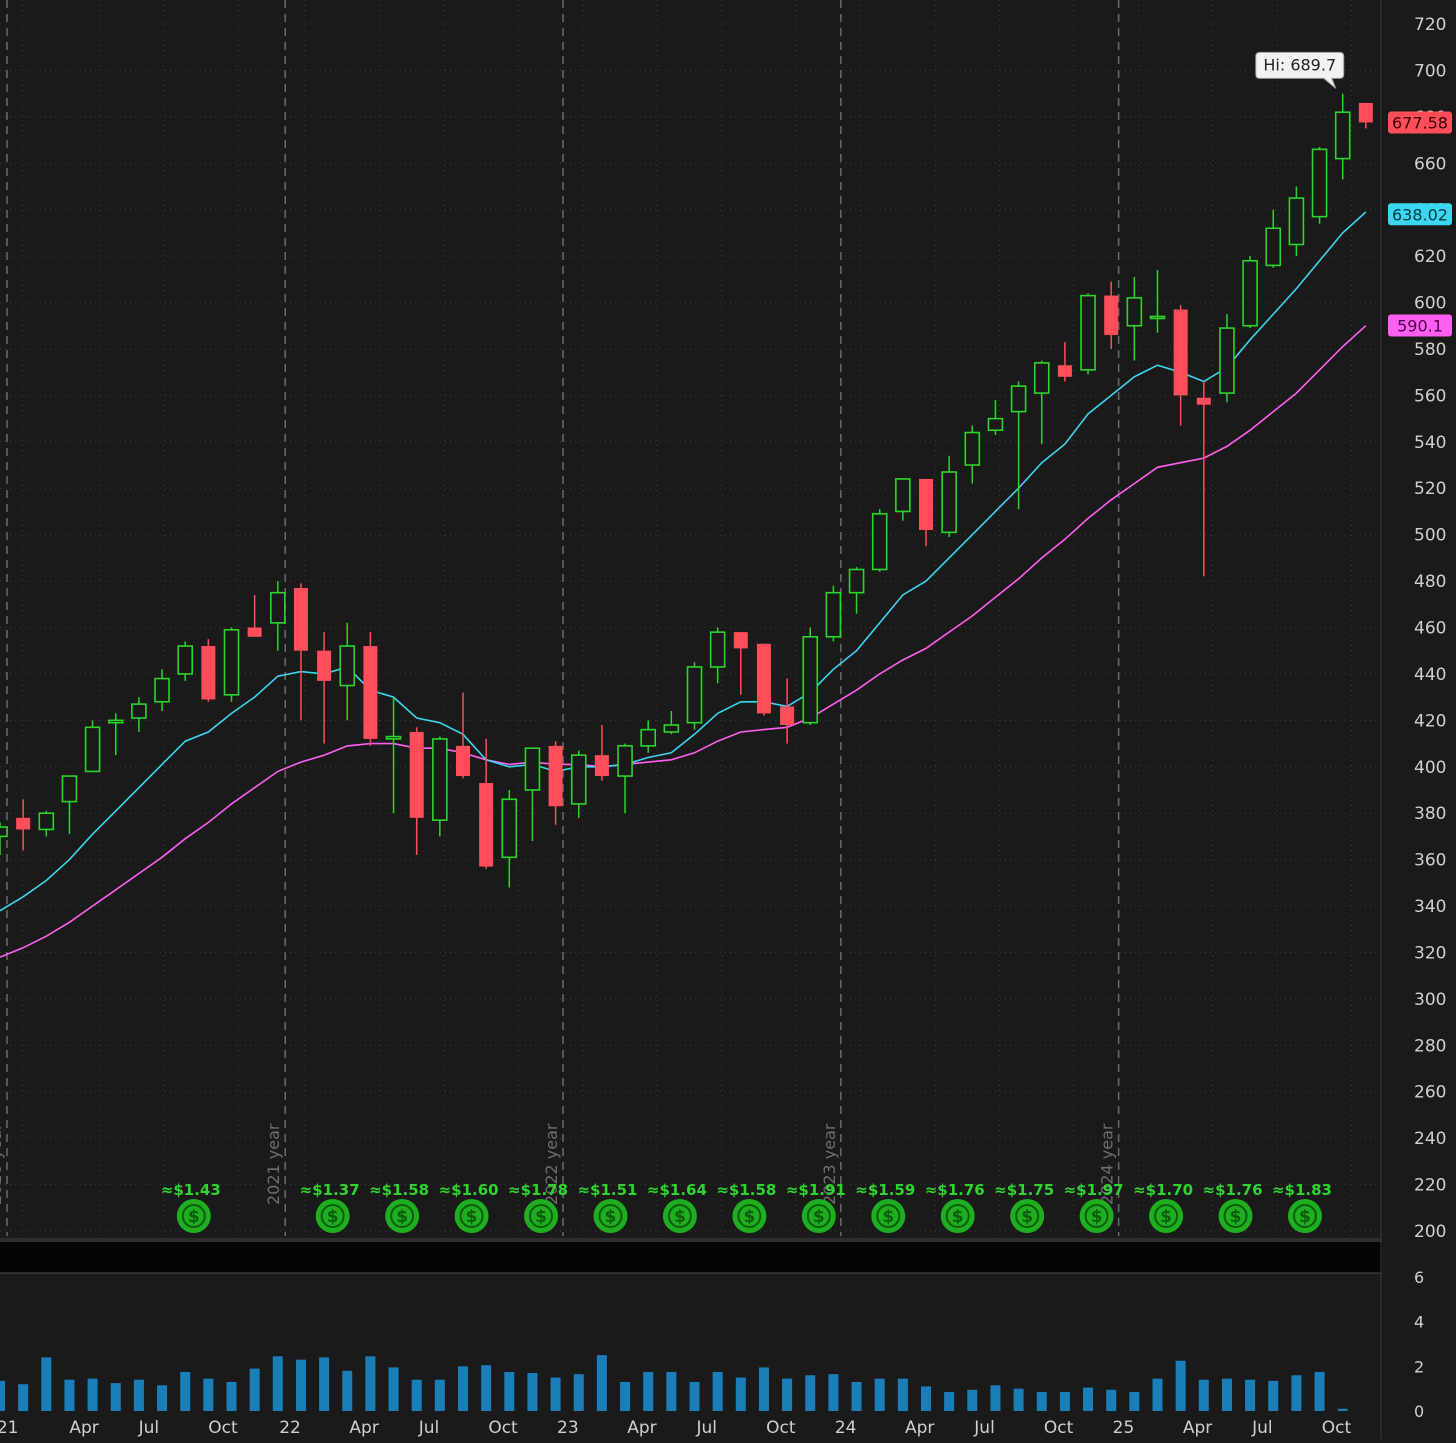 The height and width of the screenshot is (1443, 1456). I want to click on price-tick-label: 620, so click(1430, 257).